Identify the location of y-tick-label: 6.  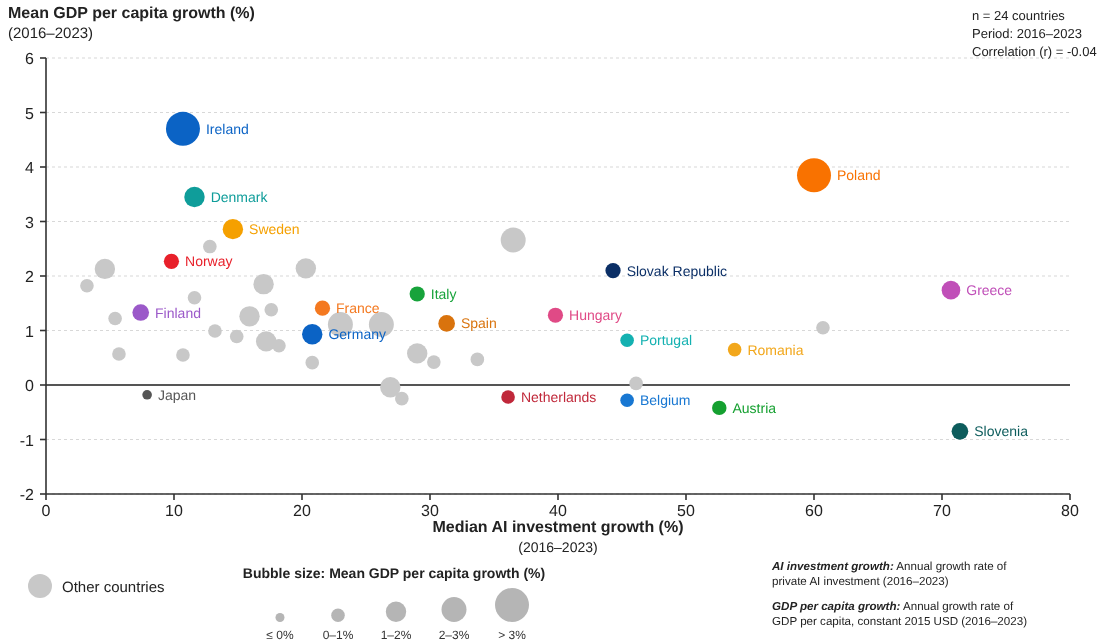
(30, 59).